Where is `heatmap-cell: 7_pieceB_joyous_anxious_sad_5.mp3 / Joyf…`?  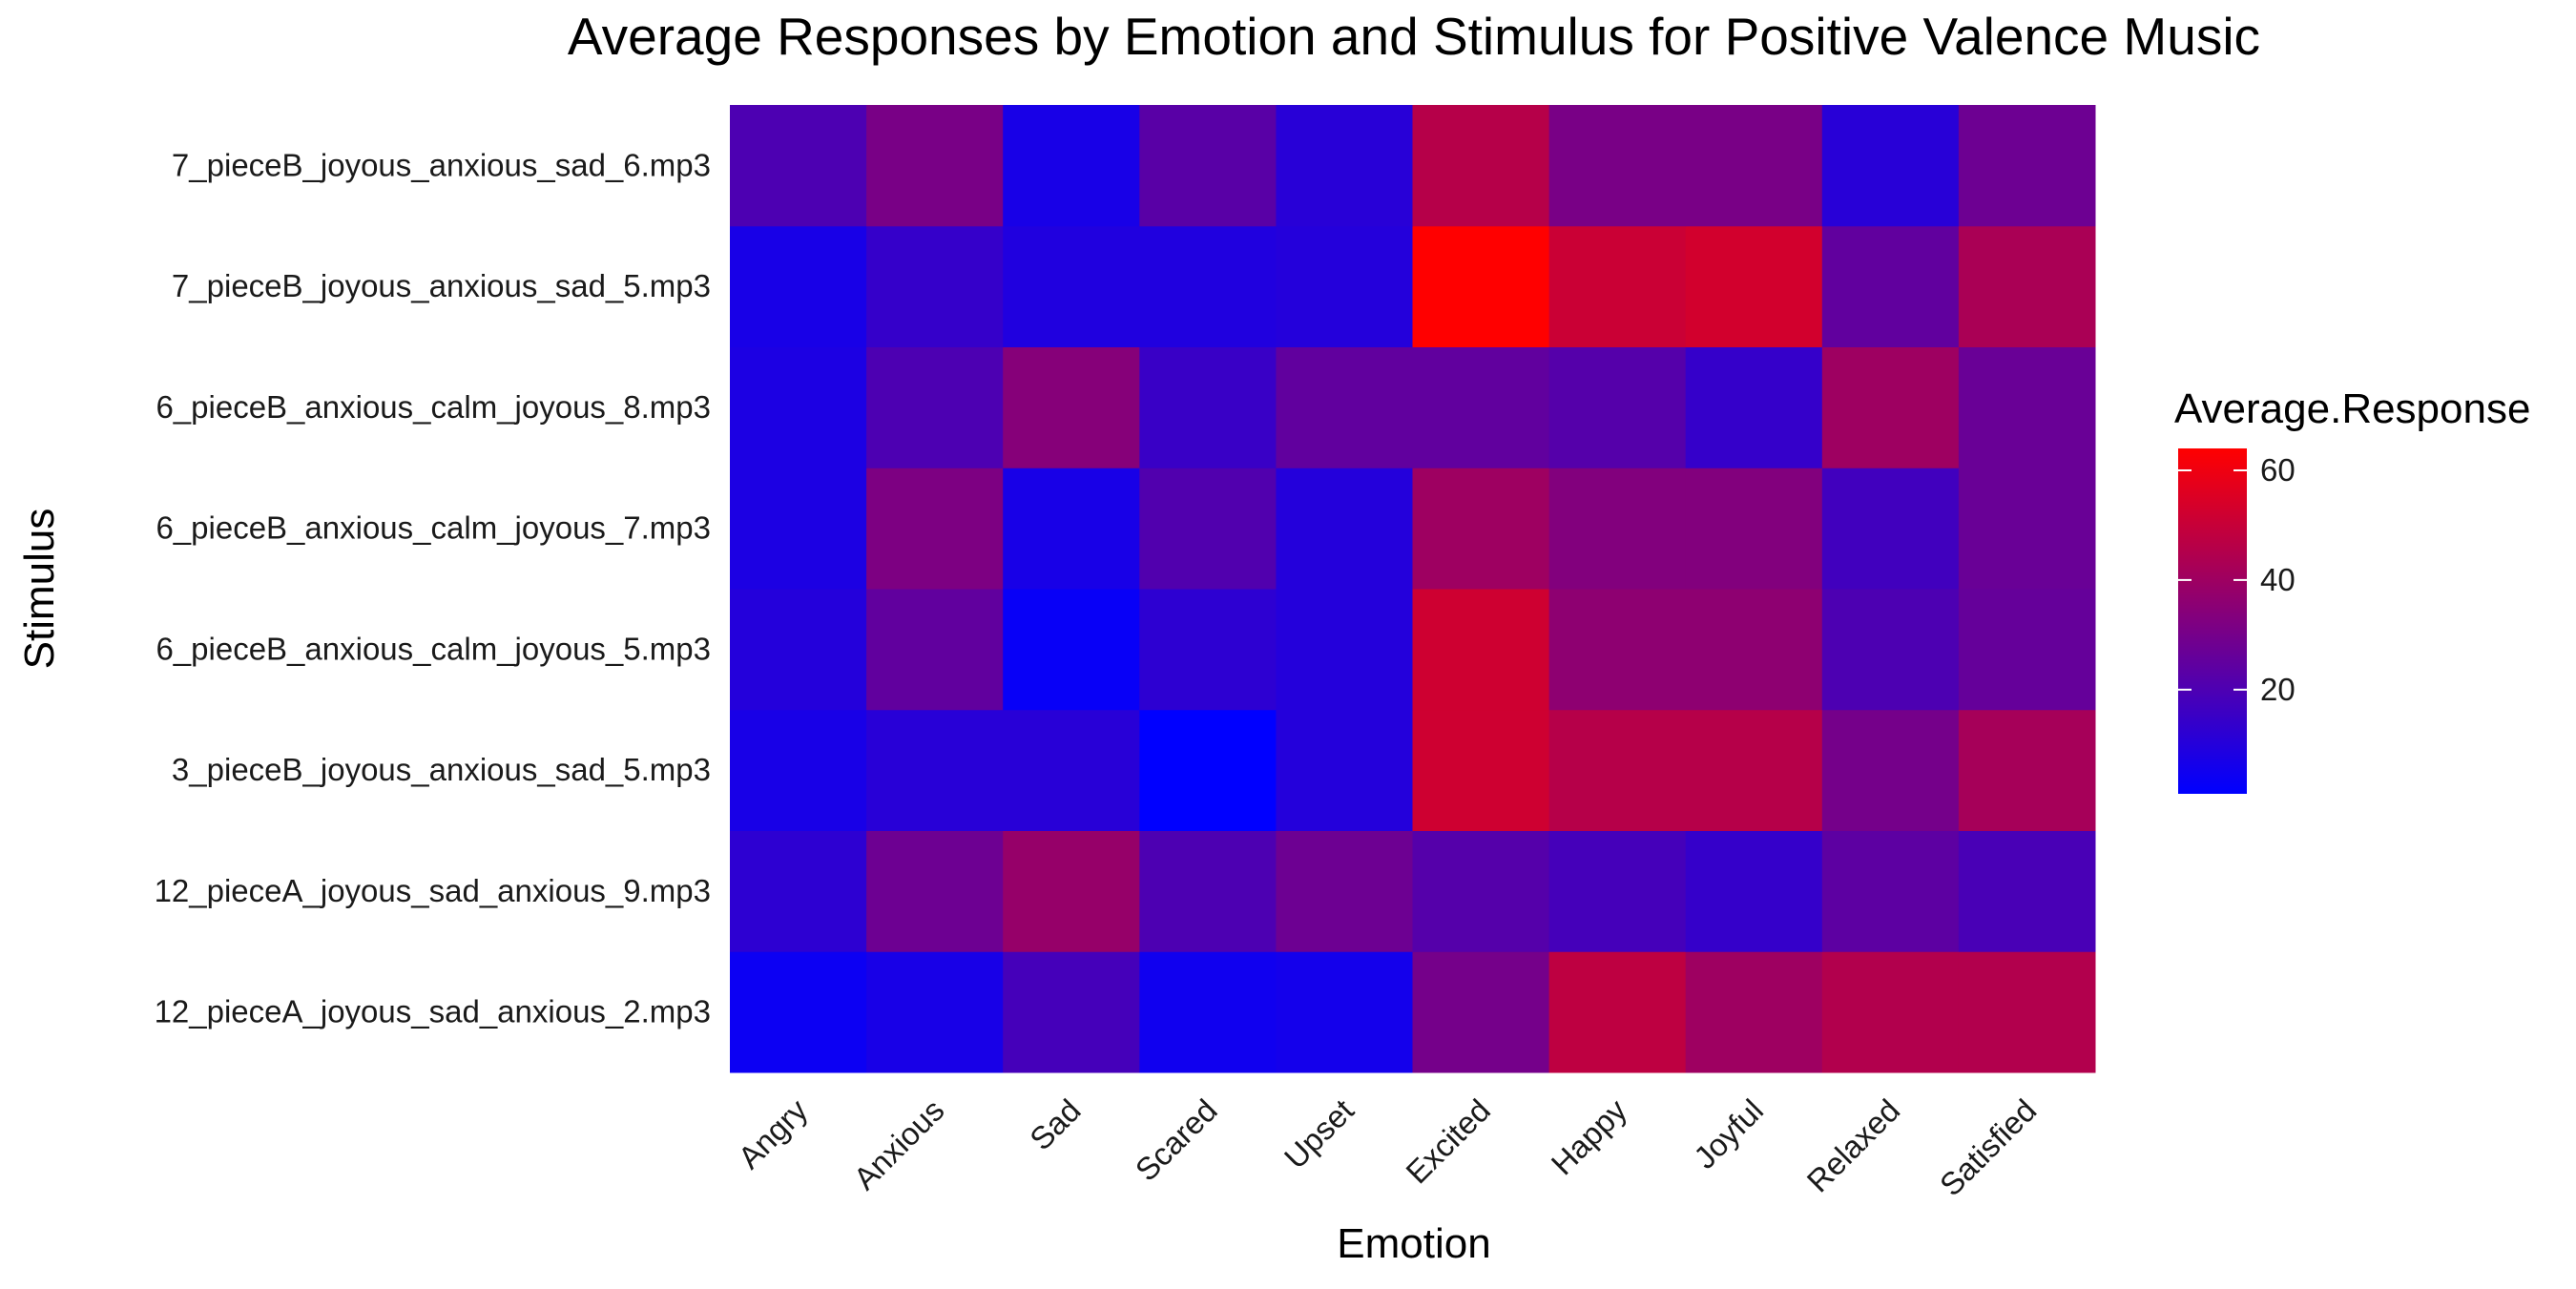
heatmap-cell: 7_pieceB_joyous_anxious_sad_5.mp3 / Joyf… is located at coordinates (1754, 286).